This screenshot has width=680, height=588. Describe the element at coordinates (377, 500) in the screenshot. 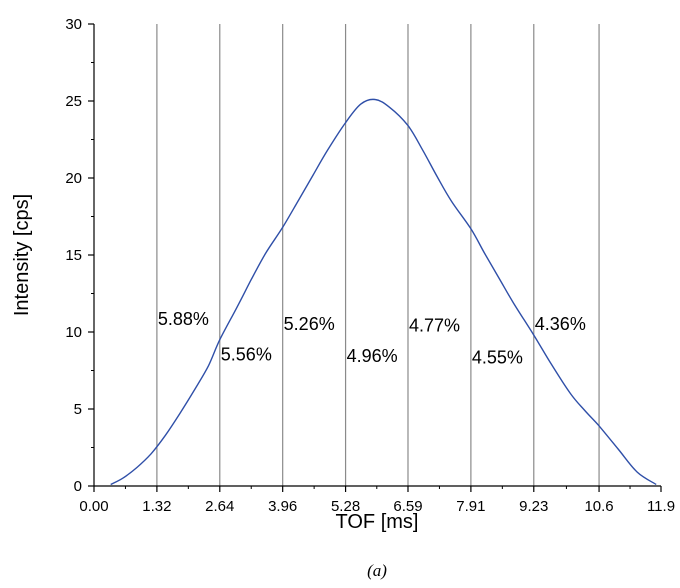

I see `x-ticks: 0.00 1.32 2.64 3.96 5.28 6.59 7.91 9.23 10.6 11.9` at that location.